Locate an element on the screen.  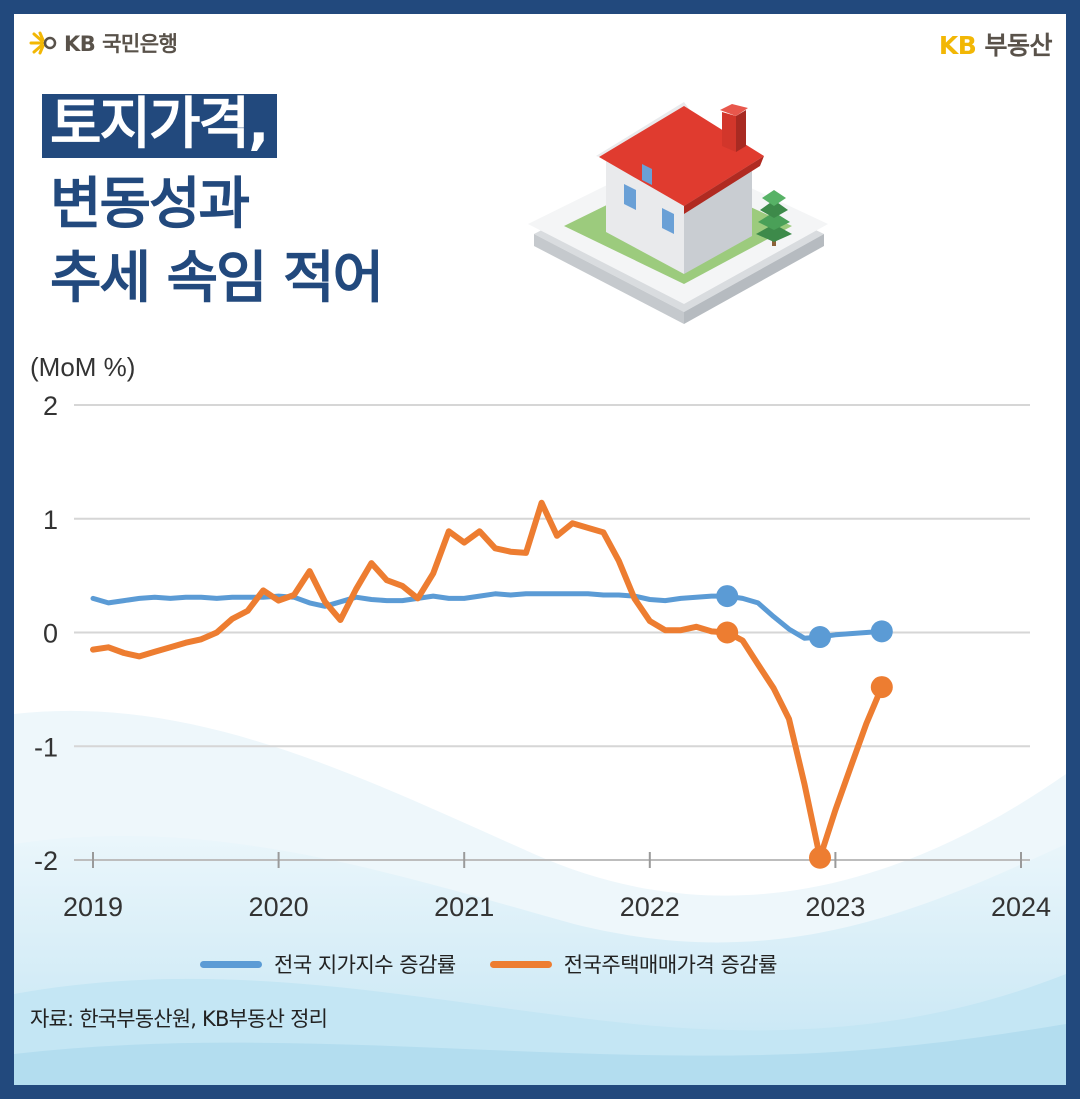
kb-realestate-logo: KB 부동산 is located at coordinates (995, 44).